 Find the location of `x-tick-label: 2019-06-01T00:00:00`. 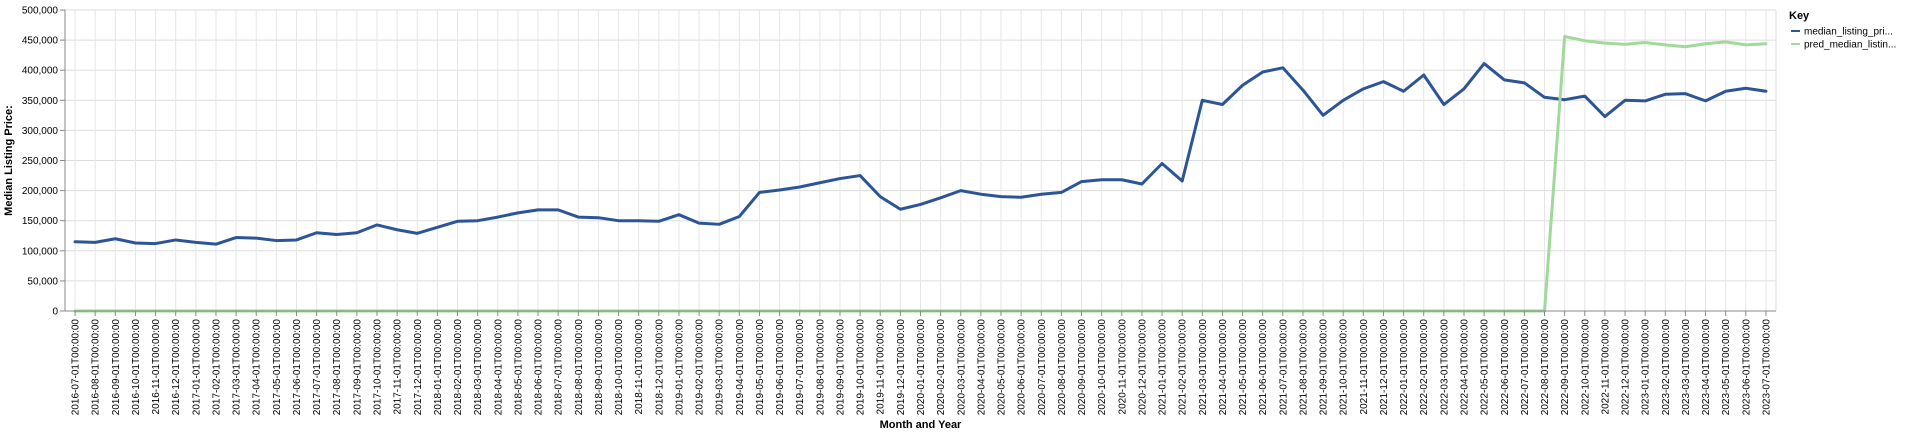

x-tick-label: 2019-06-01T00:00:00 is located at coordinates (780, 367).